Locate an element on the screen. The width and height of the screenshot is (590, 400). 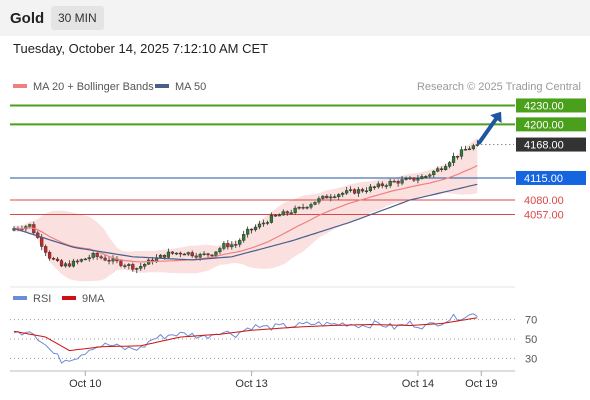
level-badge-current is located at coordinates (551, 144).